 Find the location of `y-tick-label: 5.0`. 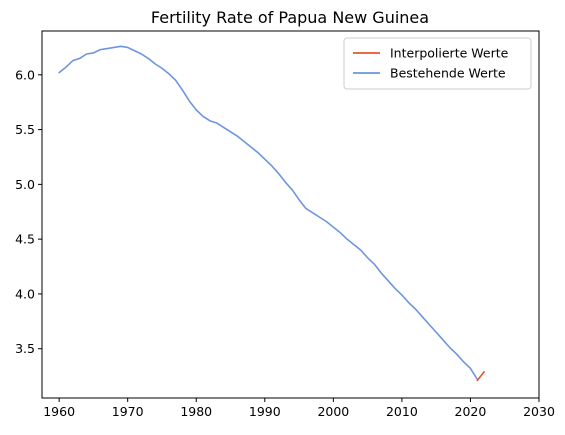

y-tick-label: 5.0 is located at coordinates (25, 184).